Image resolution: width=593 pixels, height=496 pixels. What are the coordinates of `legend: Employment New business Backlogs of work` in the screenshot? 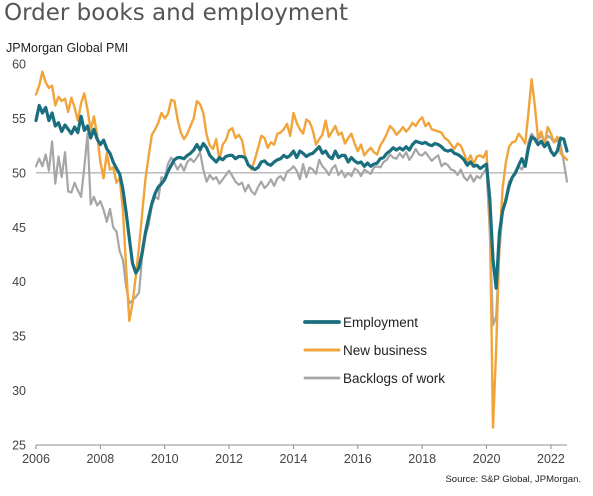 It's located at (374, 350).